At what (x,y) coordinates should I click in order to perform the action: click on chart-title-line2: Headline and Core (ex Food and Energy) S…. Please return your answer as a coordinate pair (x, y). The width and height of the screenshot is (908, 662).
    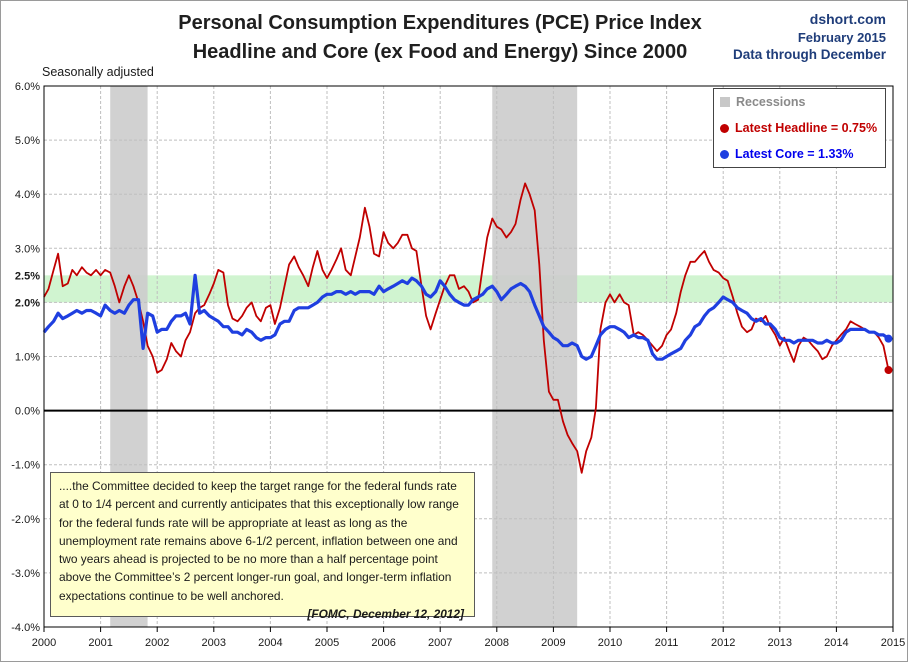
    Looking at the image, I should click on (440, 52).